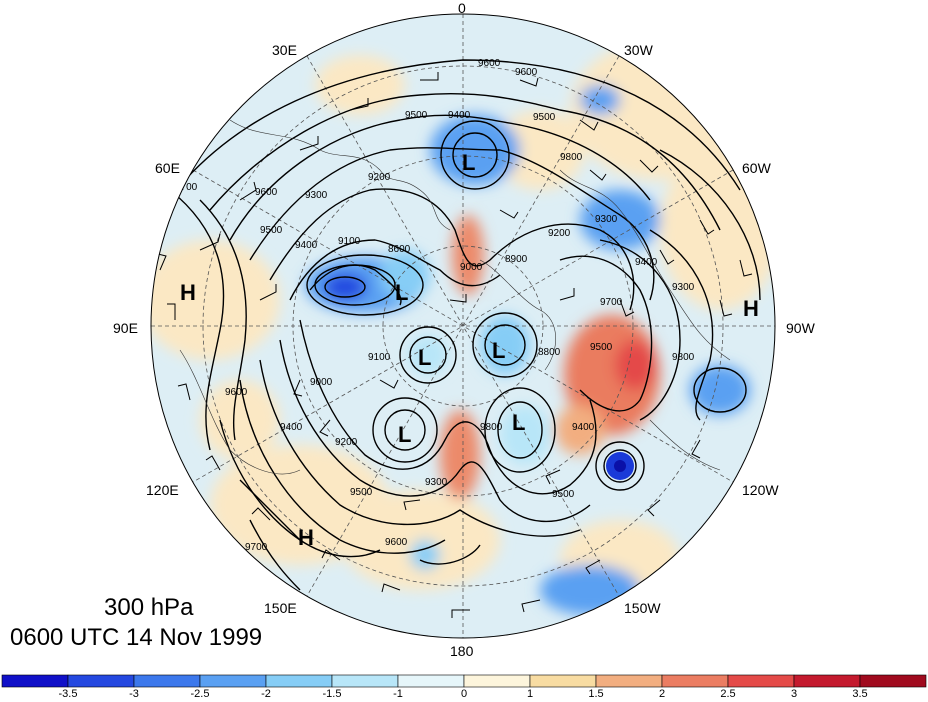 The image size is (928, 702). Describe the element at coordinates (760, 490) in the screenshot. I see `lon-label-120w: 120W` at that location.